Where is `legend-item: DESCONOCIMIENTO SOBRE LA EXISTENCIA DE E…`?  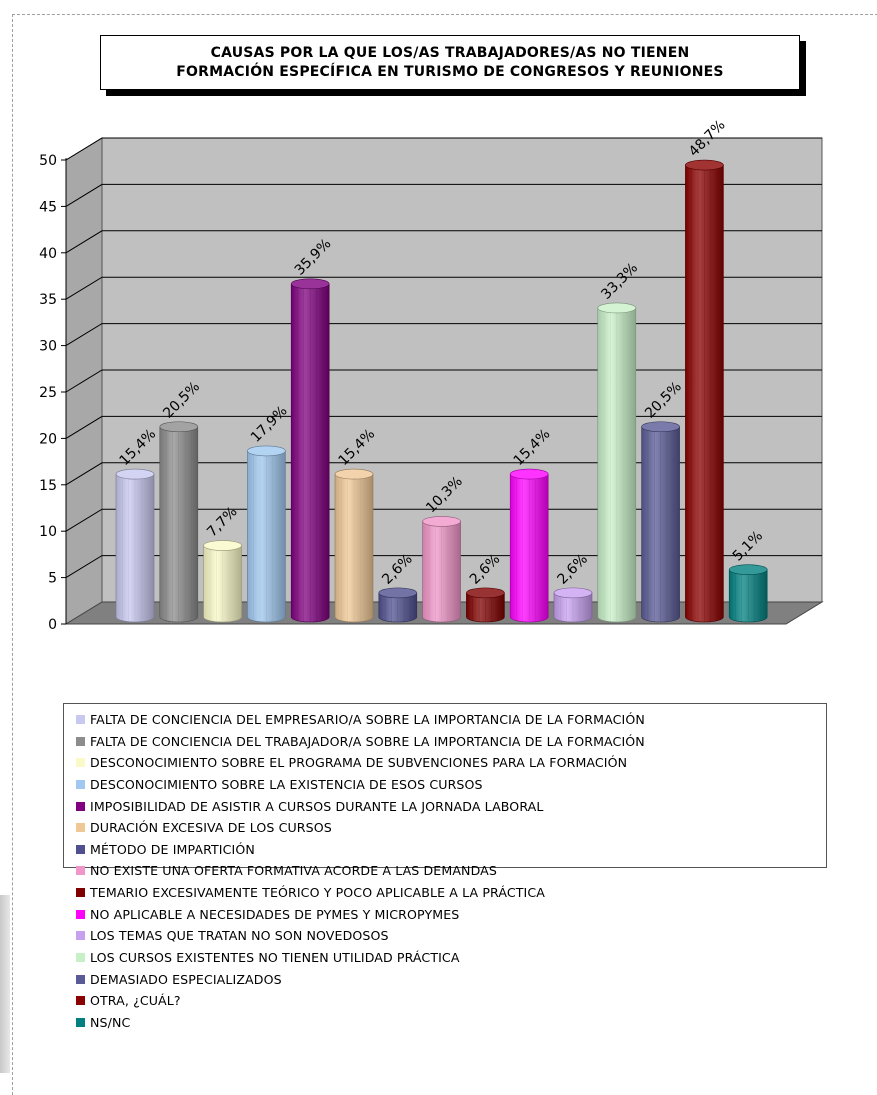
legend-item: DESCONOCIMIENTO SOBRE LA EXISTENCIA DE E… is located at coordinates (279, 784).